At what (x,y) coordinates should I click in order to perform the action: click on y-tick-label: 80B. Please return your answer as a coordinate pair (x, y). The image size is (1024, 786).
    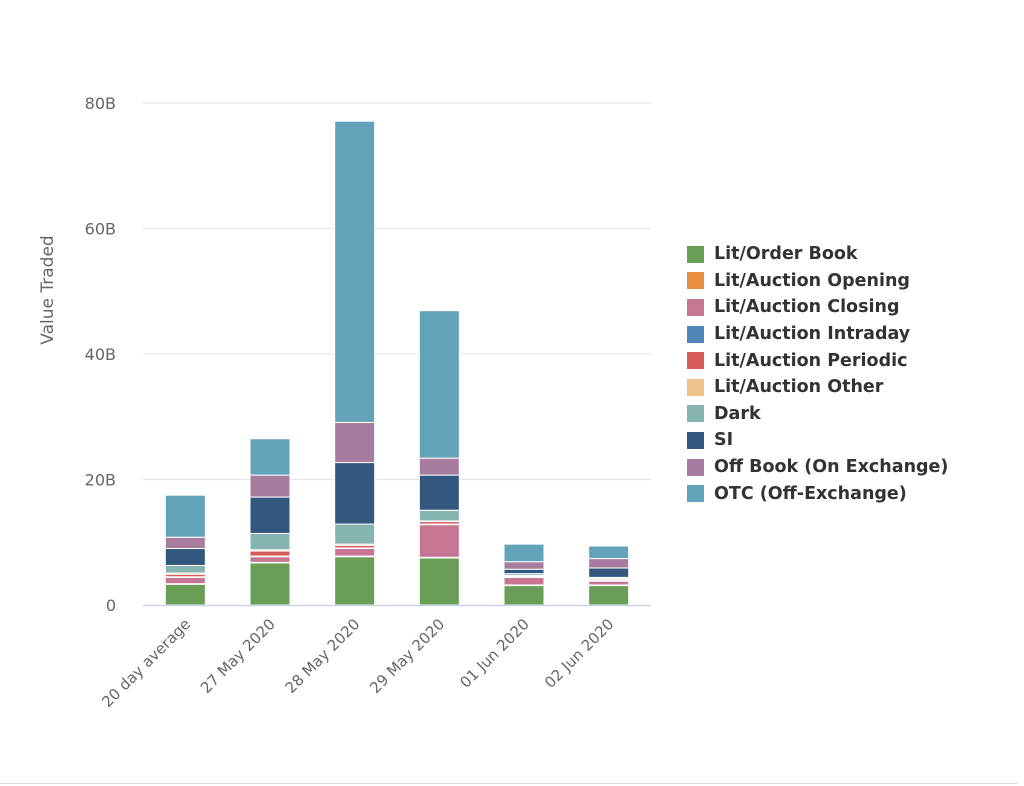
    Looking at the image, I should click on (100, 103).